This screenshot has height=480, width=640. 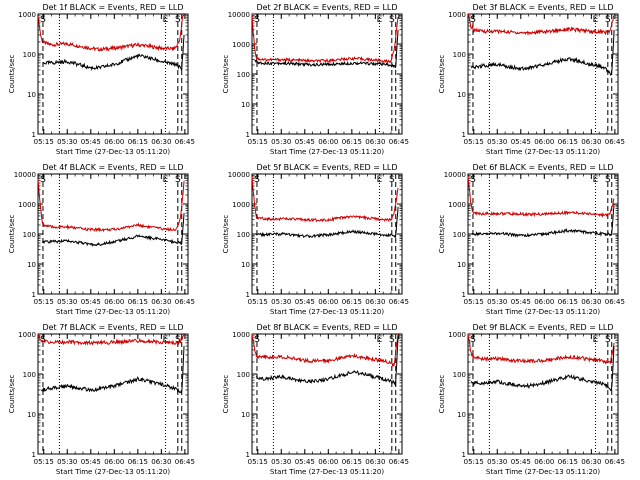 What do you see at coordinates (326, 7) in the screenshot?
I see `chart-title: Det 2f BLACK = Events, RED = LLD` at bounding box center [326, 7].